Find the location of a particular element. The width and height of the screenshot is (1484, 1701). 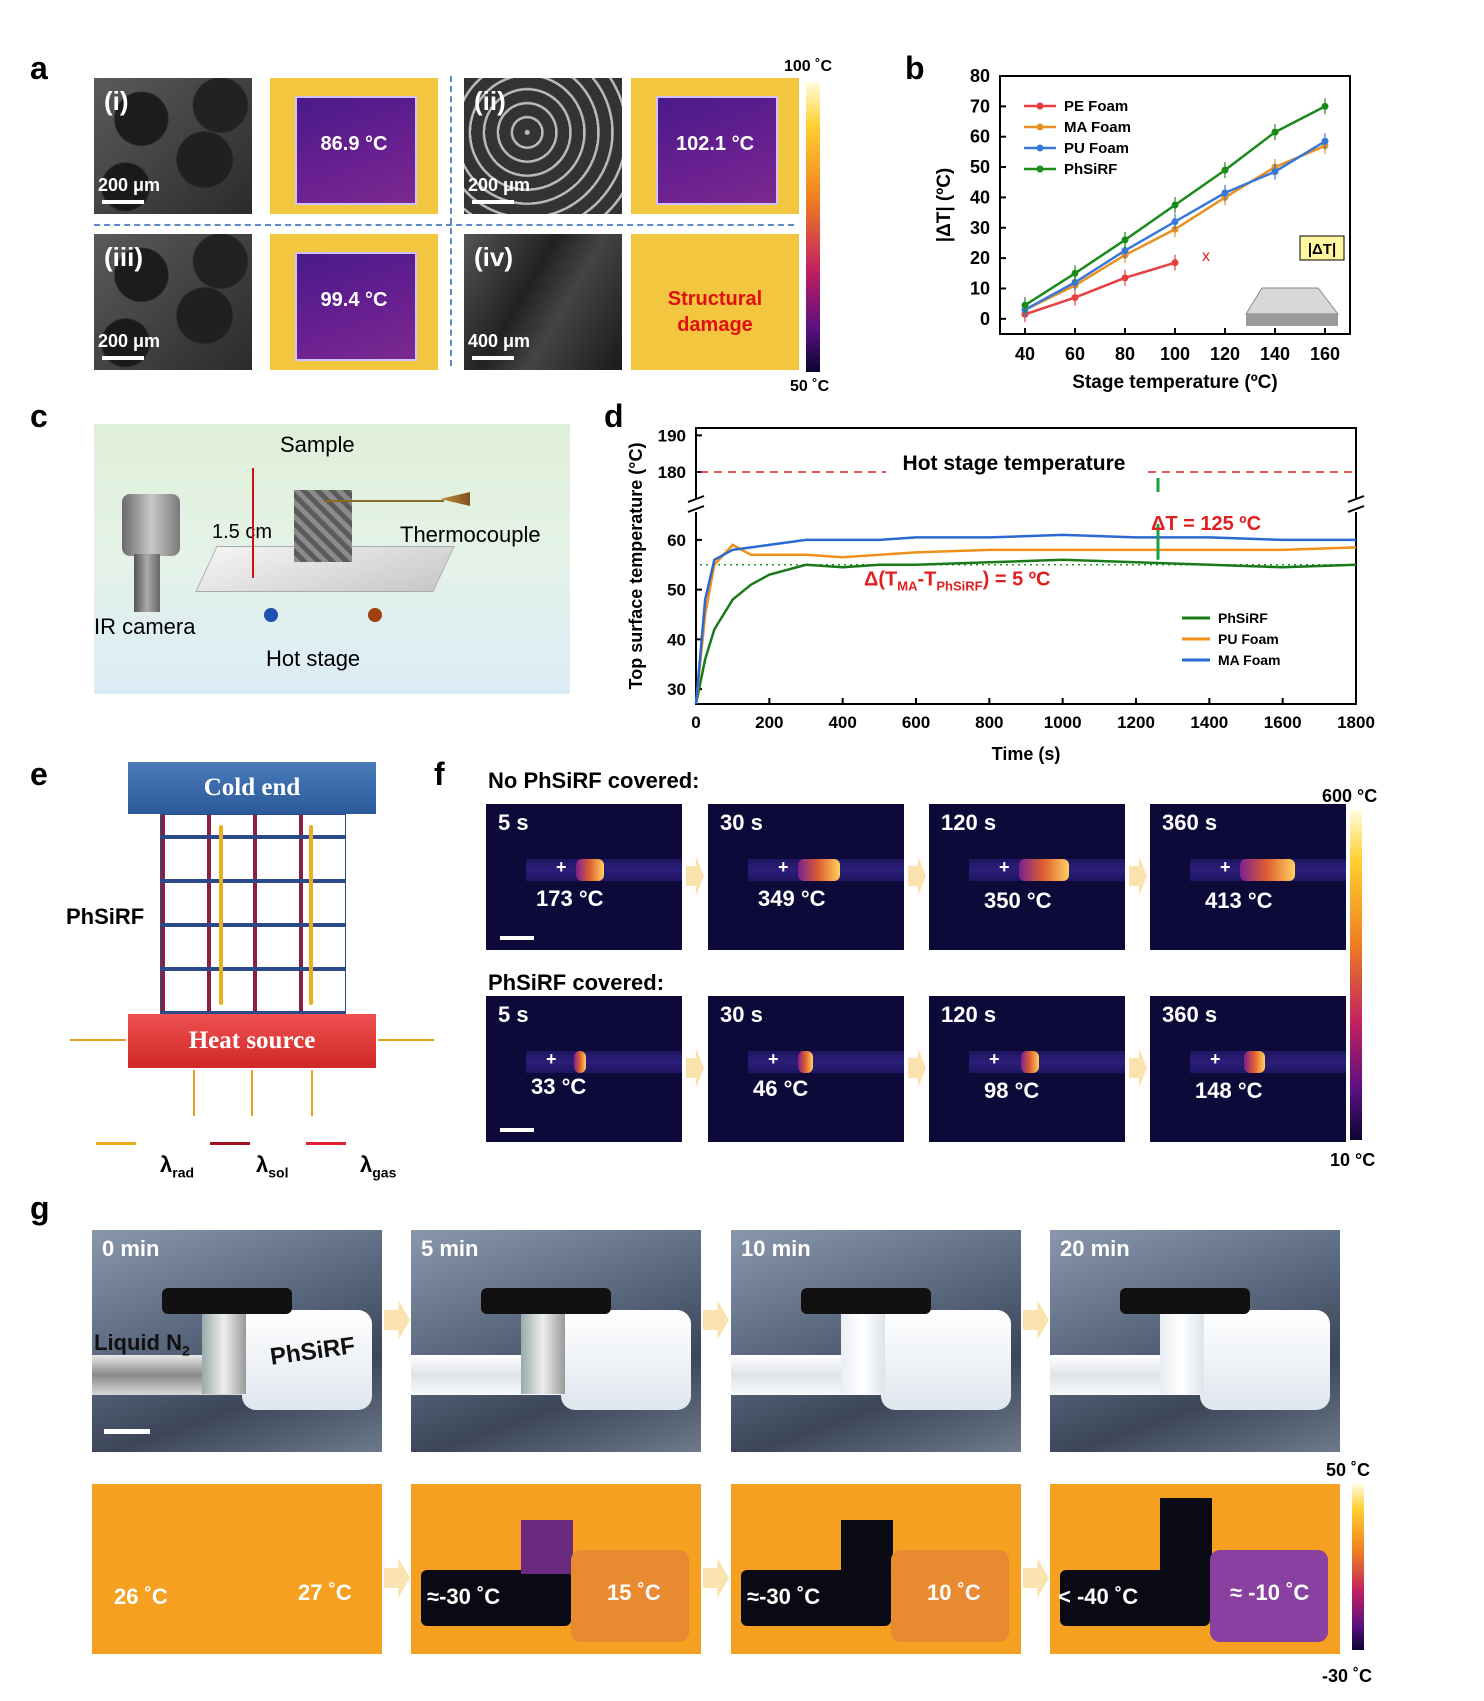

time-label: 30 s is located at coordinates (741, 1014).